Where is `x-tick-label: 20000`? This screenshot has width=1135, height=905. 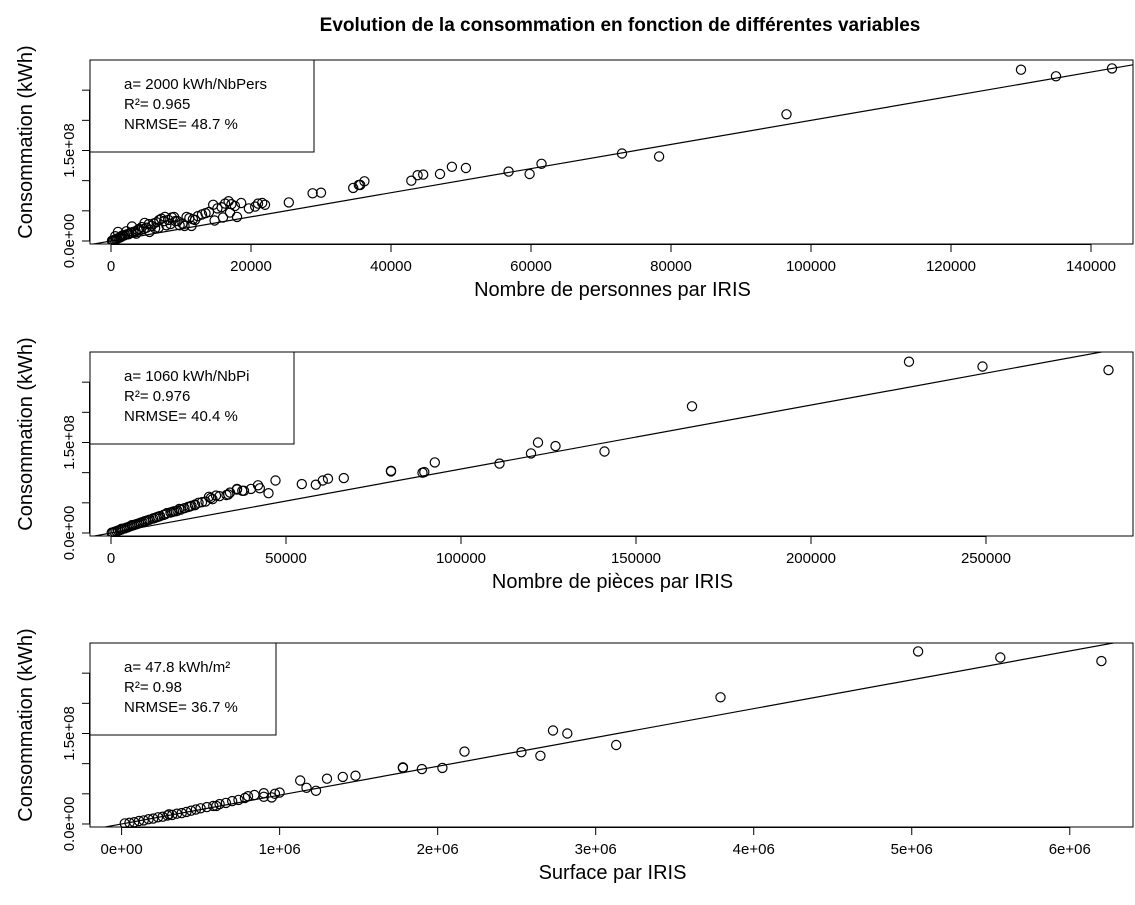 x-tick-label: 20000 is located at coordinates (251, 266).